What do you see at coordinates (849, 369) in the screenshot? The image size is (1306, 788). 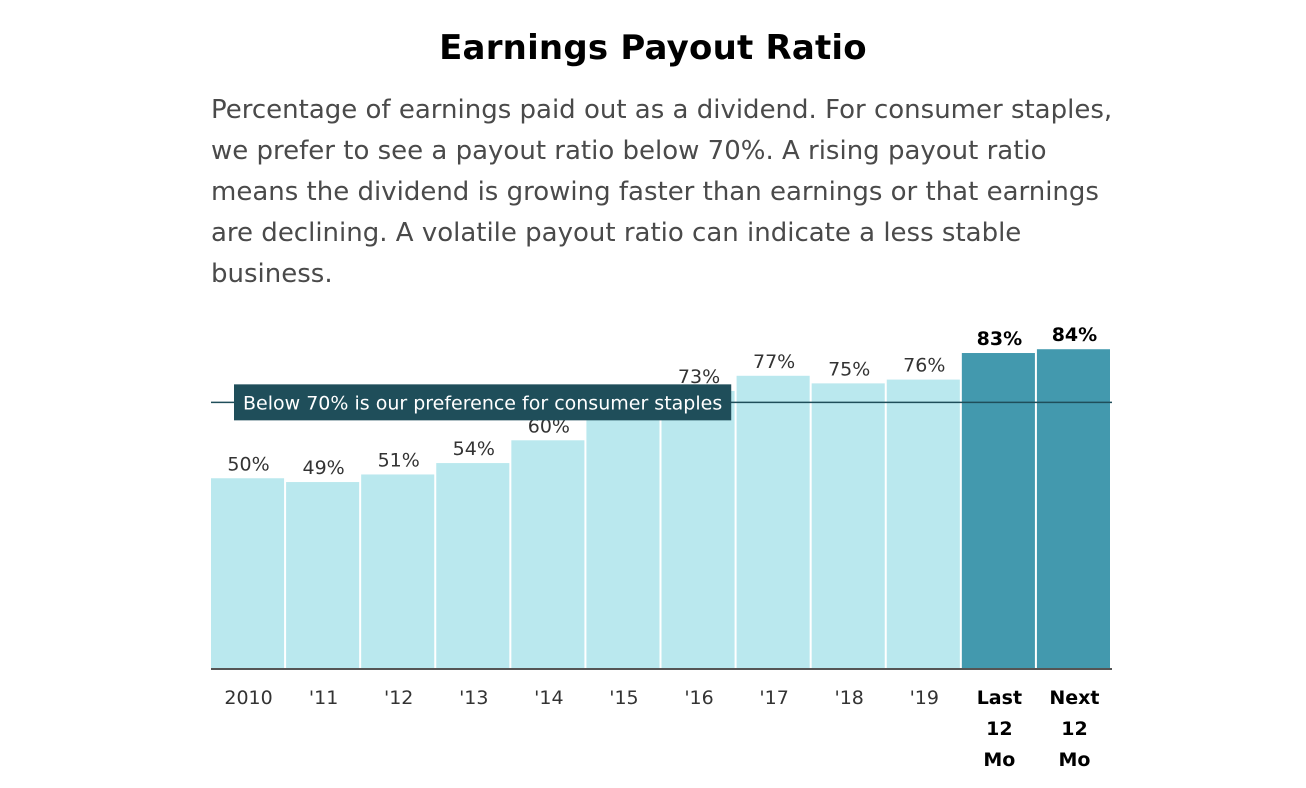 I see `value-label-8: 75%` at bounding box center [849, 369].